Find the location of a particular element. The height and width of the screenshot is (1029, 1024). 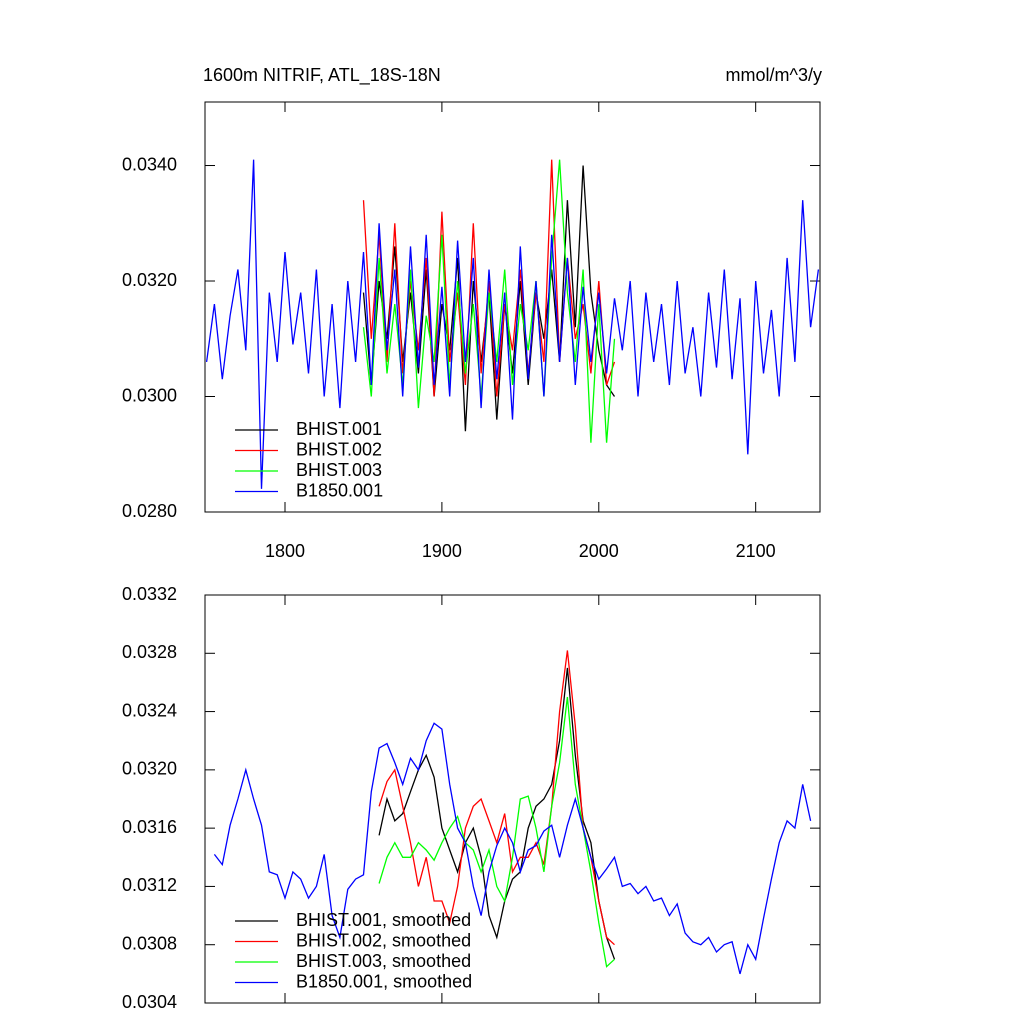

y-tick-label: 0.0324 is located at coordinates (149, 710).